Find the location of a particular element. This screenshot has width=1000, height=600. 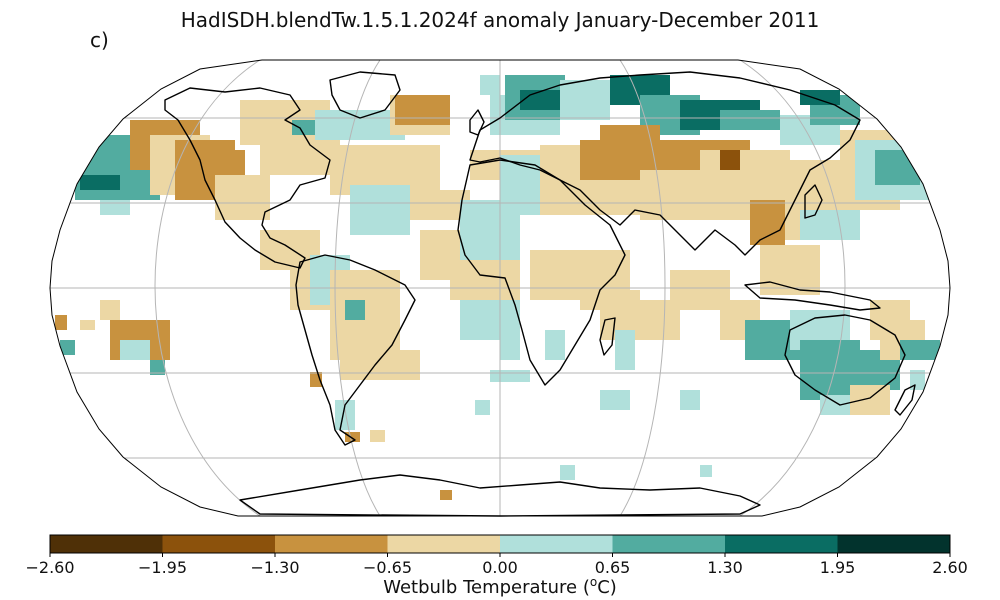

gridline-lon-60e is located at coordinates (642, 288).